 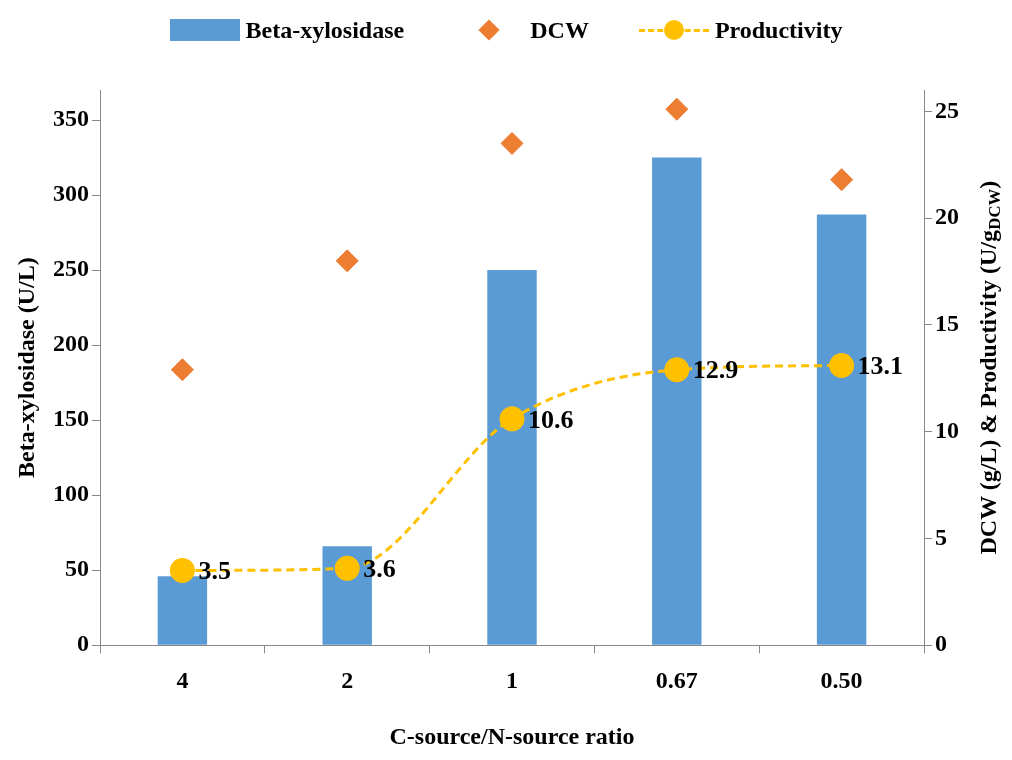 What do you see at coordinates (947, 323) in the screenshot?
I see `y2-tick-label: 15` at bounding box center [947, 323].